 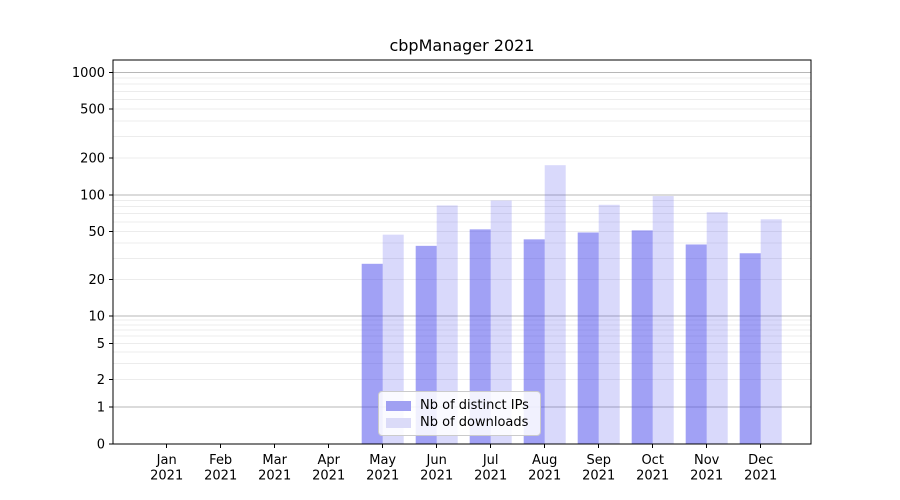 What do you see at coordinates (490, 476) in the screenshot?
I see `x-tick-label-year-Jul: 2021` at bounding box center [490, 476].